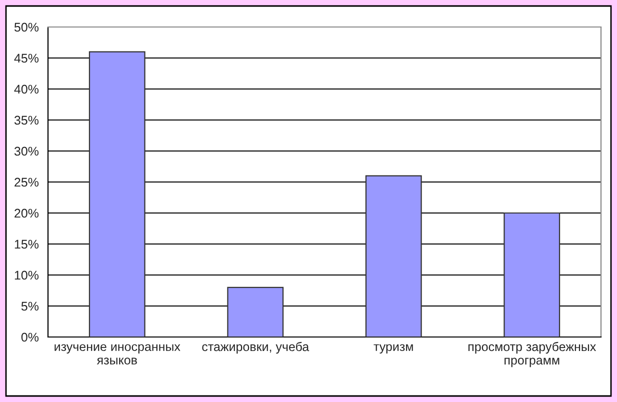  Describe the element at coordinates (26, 244) in the screenshot. I see `y-tick-label: 15%` at that location.